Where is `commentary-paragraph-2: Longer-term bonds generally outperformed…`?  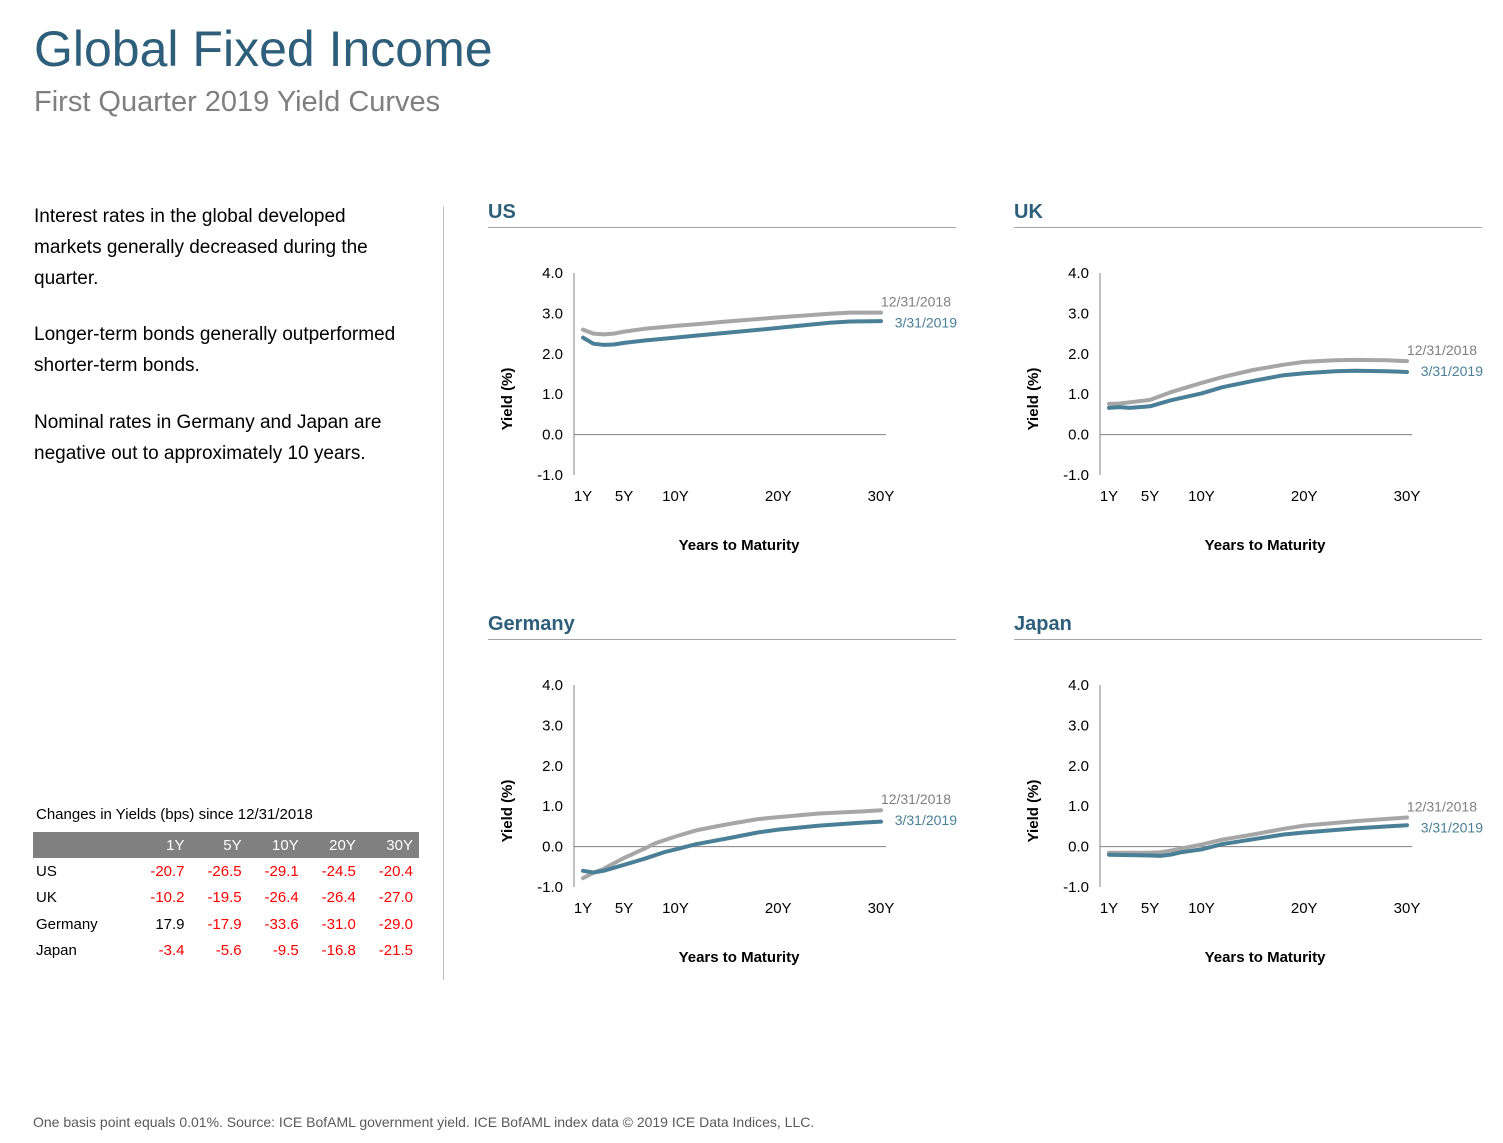 commentary-paragraph-2: Longer-term bonds generally outperformed… is located at coordinates (215, 350).